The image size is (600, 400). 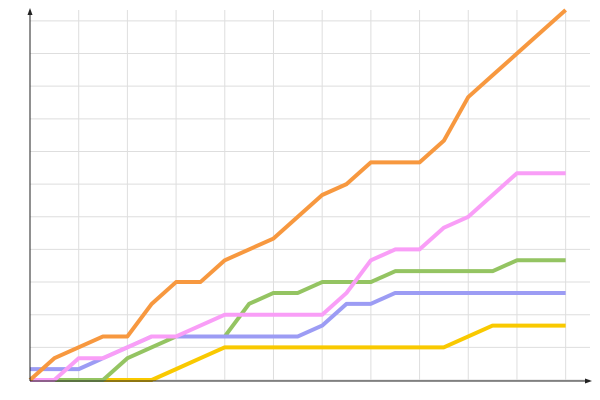 I want to click on x-axis-arrow, so click(x=588, y=381).